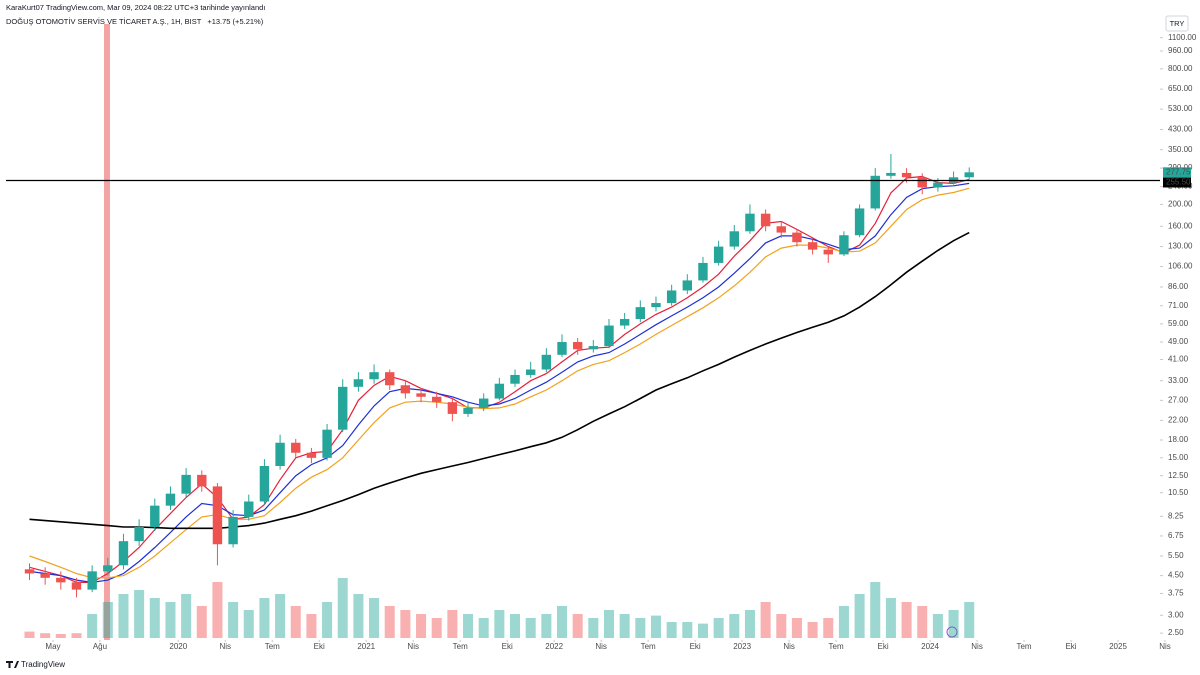 This screenshot has width=1200, height=675. Describe the element at coordinates (1176, 593) in the screenshot. I see `y-tick-label: 3.75` at that location.